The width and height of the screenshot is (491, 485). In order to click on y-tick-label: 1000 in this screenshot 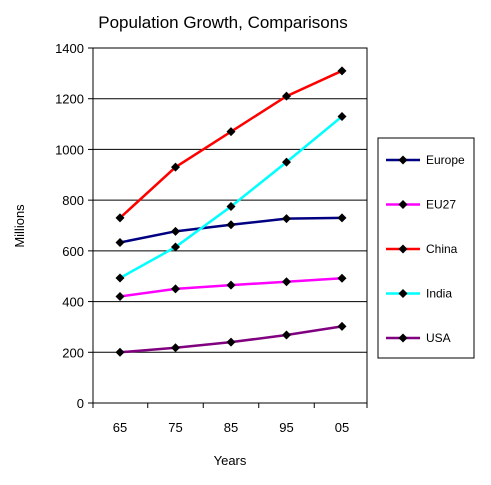, I will do `click(69, 149)`.